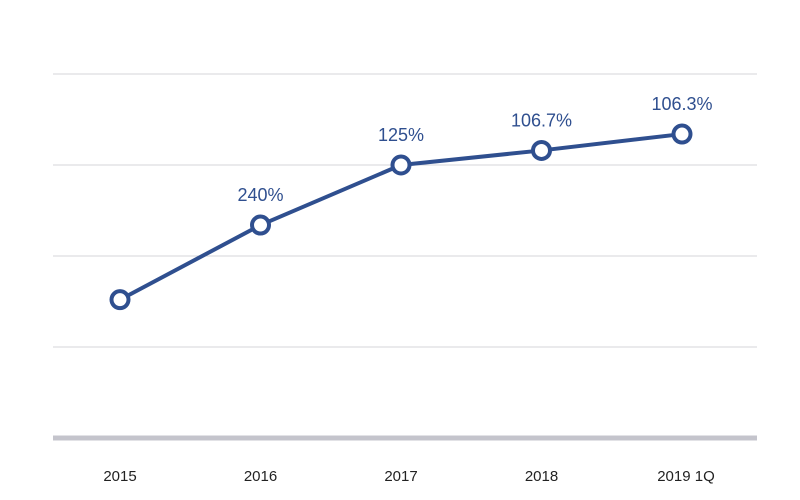  What do you see at coordinates (541, 476) in the screenshot?
I see `x-tick-label-2018: 2018` at bounding box center [541, 476].